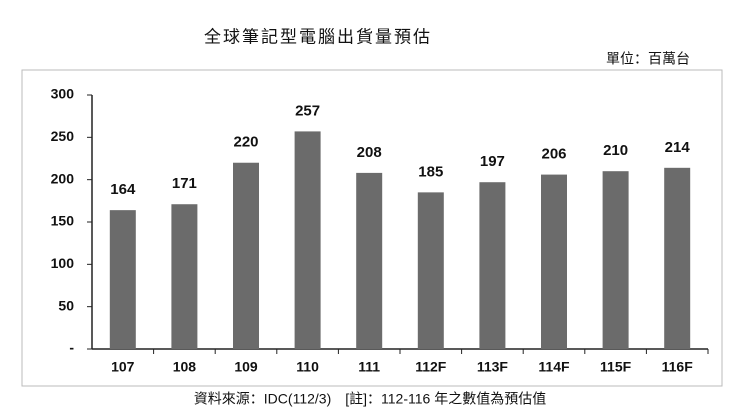  What do you see at coordinates (307, 367) in the screenshot?
I see `x-tick-label: 110` at bounding box center [307, 367].